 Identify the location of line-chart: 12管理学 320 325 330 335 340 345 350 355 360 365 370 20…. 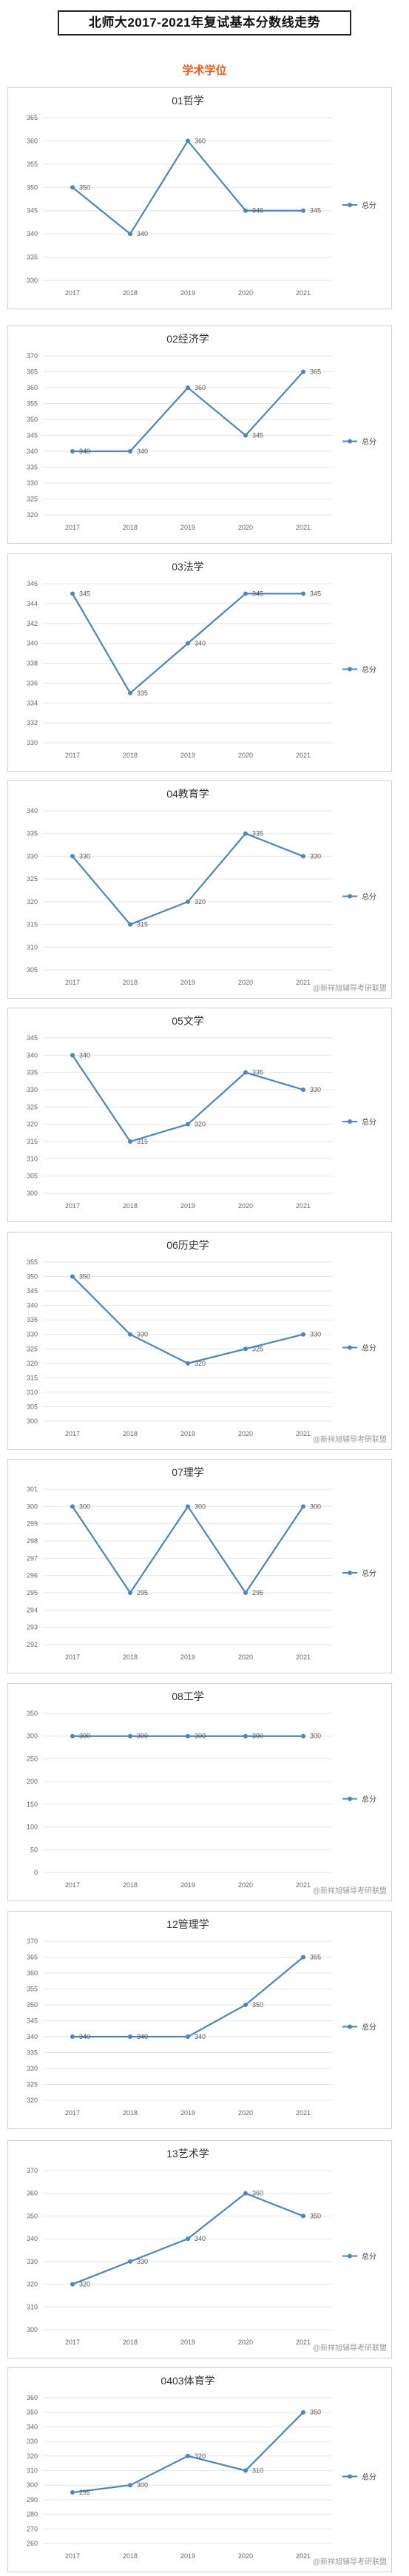
(202, 2017).